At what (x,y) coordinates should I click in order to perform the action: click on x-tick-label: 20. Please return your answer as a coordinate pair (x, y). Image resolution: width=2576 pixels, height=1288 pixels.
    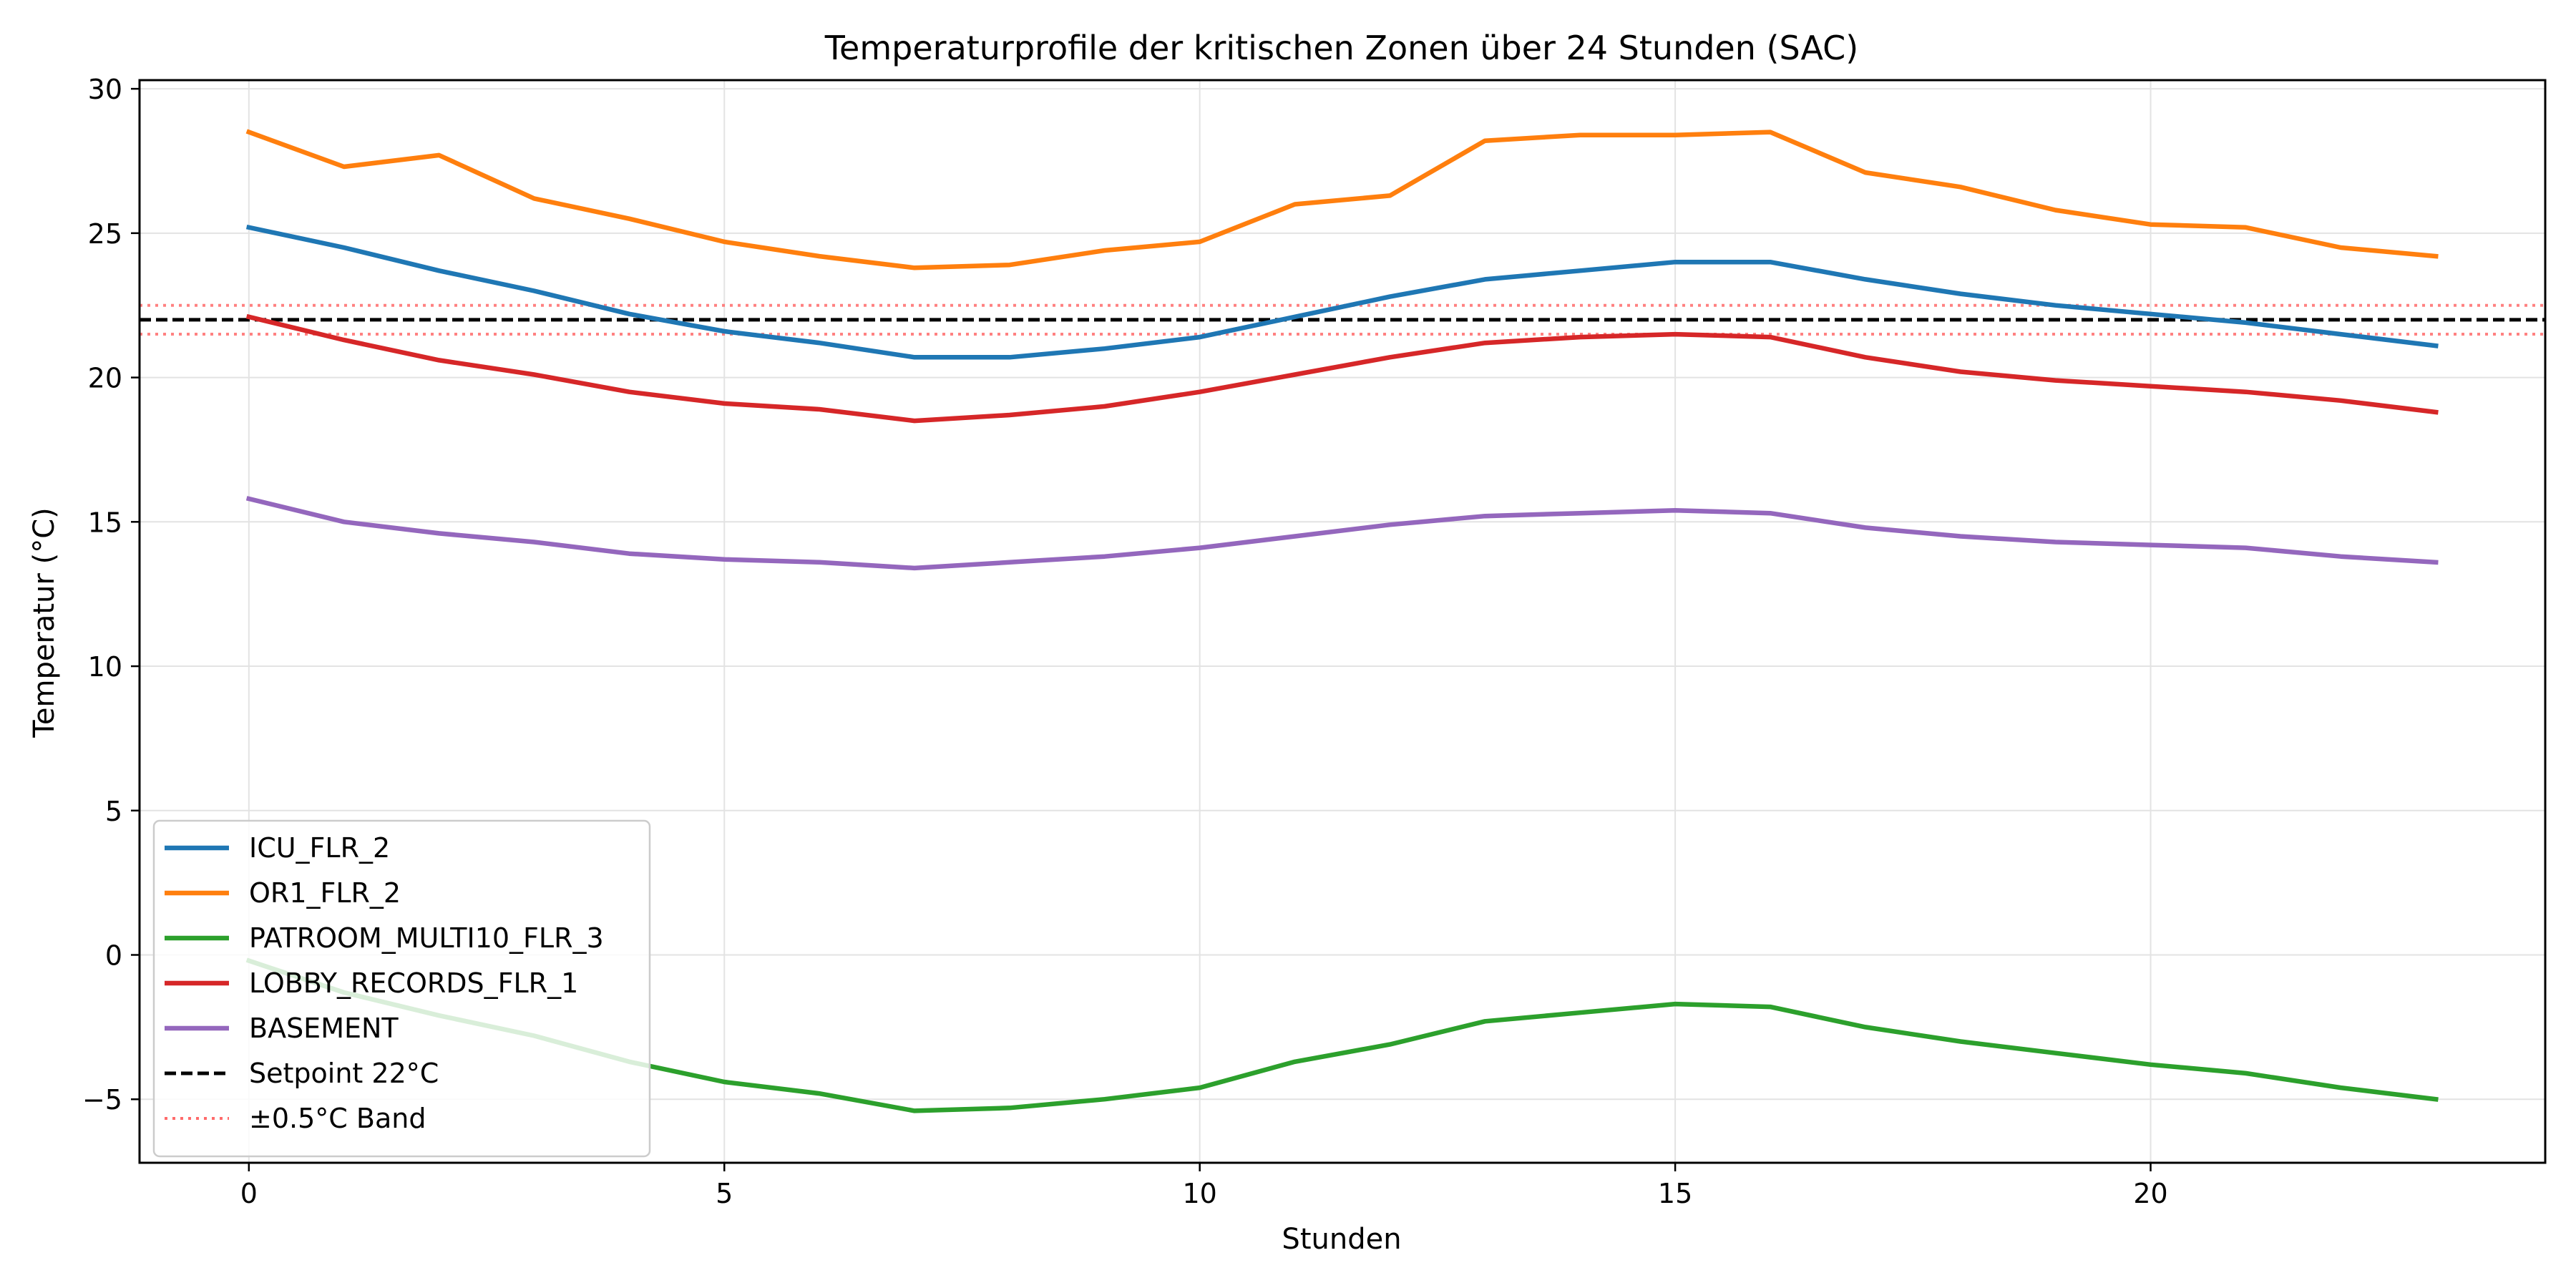
    Looking at the image, I should click on (2150, 1193).